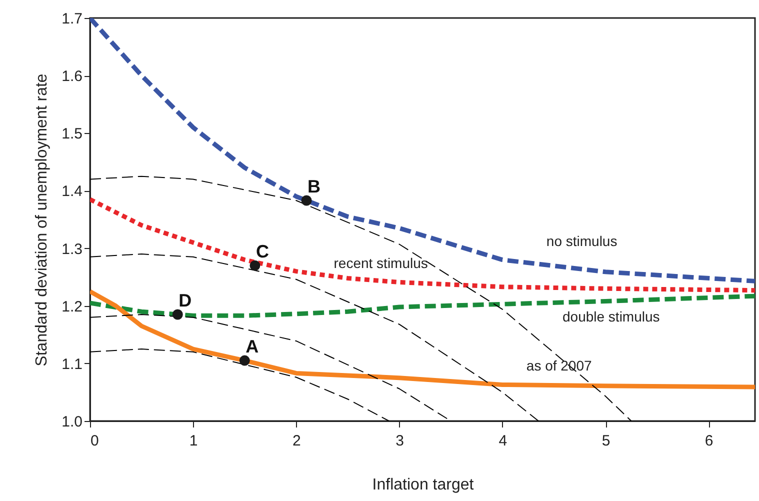 Image resolution: width=759 pixels, height=501 pixels. I want to click on y-axis-title: Standard deviation of unemployment rate, so click(42, 220).